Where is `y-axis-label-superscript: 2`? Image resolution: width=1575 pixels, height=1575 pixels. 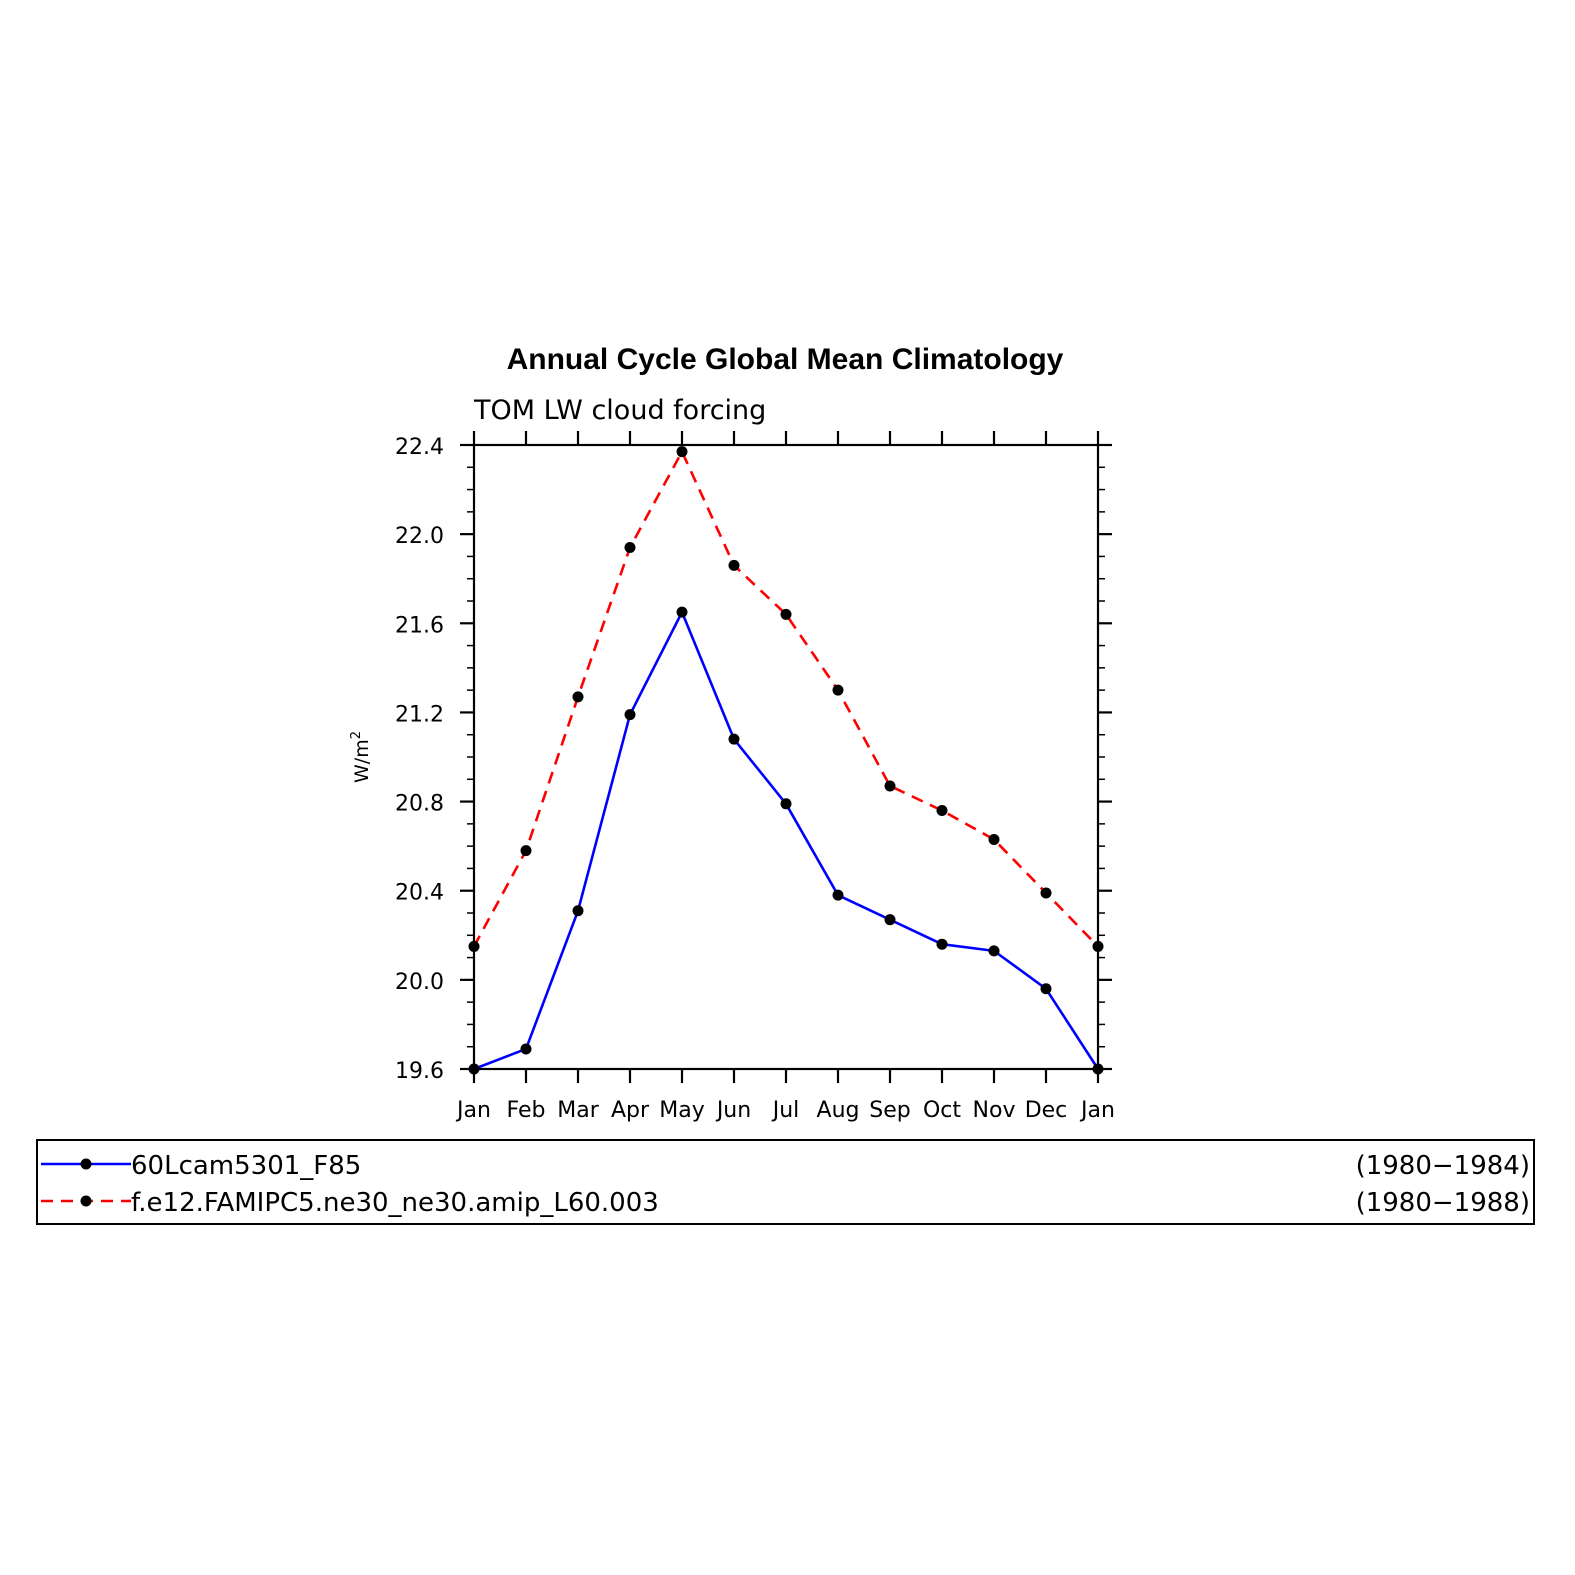 y-axis-label-superscript: 2 is located at coordinates (356, 735).